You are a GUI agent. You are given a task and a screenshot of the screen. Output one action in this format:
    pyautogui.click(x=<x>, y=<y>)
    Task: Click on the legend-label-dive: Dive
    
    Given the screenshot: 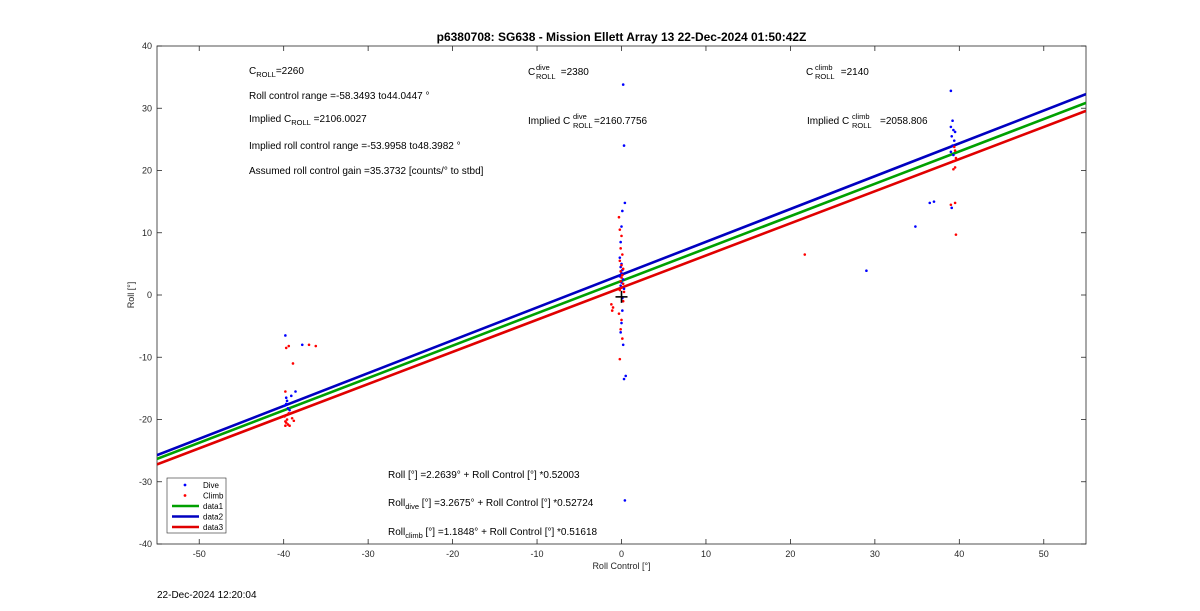 What is the action you would take?
    pyautogui.click(x=211, y=485)
    